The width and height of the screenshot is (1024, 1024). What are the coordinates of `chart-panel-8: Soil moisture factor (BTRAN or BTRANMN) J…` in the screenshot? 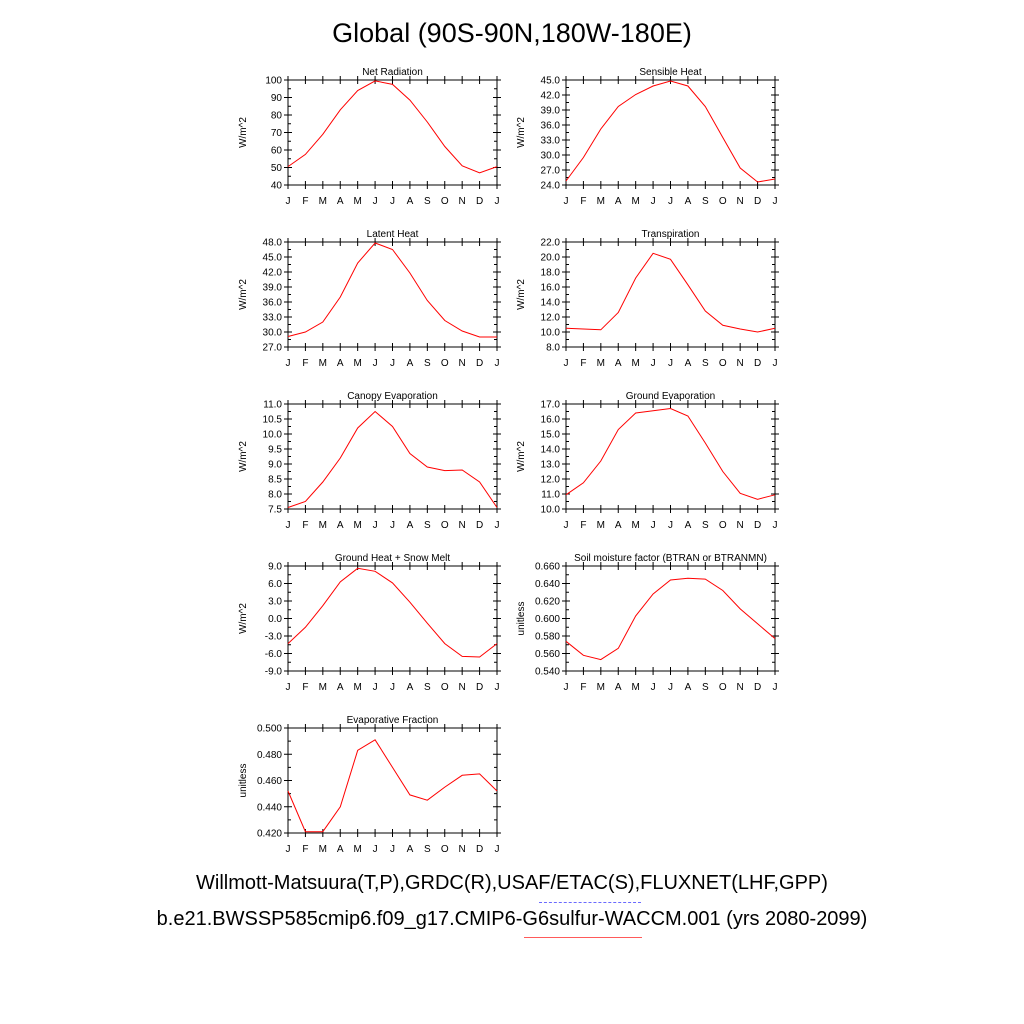 It's located at (647, 623).